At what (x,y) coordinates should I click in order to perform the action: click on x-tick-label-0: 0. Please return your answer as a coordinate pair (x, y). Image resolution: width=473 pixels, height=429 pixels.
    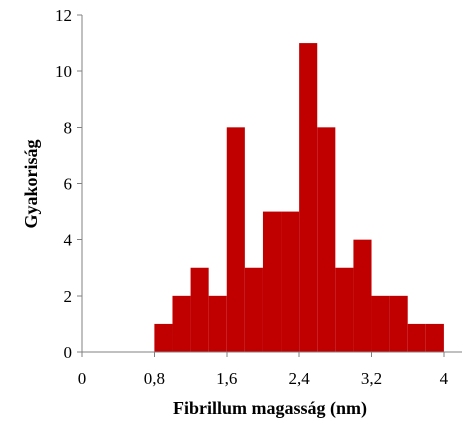
    Looking at the image, I should click on (82, 378).